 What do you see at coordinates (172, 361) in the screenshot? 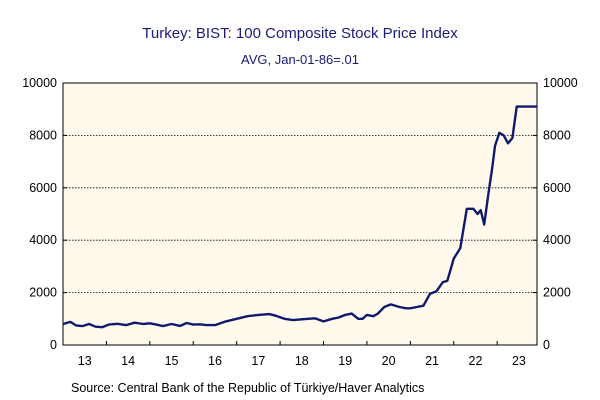
I see `x-tick-label: 15` at bounding box center [172, 361].